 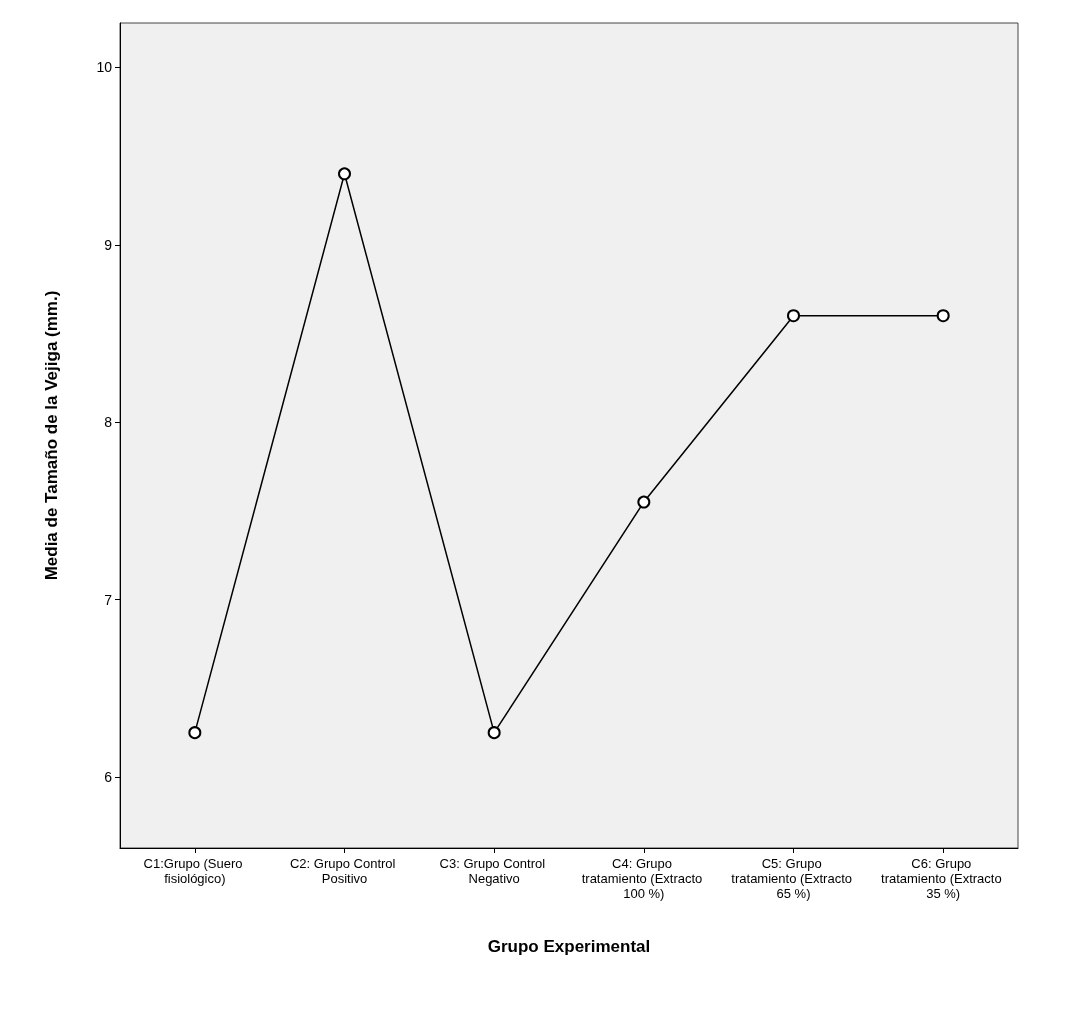 What do you see at coordinates (793, 878) in the screenshot?
I see `x-tick-label: C5: Grupo tratamiento (Extracto 65 %)` at bounding box center [793, 878].